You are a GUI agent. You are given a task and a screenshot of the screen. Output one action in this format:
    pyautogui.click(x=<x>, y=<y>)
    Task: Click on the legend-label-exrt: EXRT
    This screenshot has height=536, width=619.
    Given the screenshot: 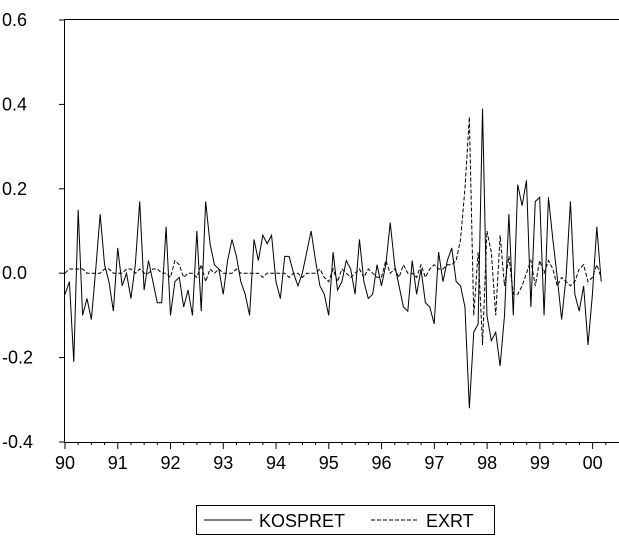 What is the action you would take?
    pyautogui.click(x=450, y=521)
    